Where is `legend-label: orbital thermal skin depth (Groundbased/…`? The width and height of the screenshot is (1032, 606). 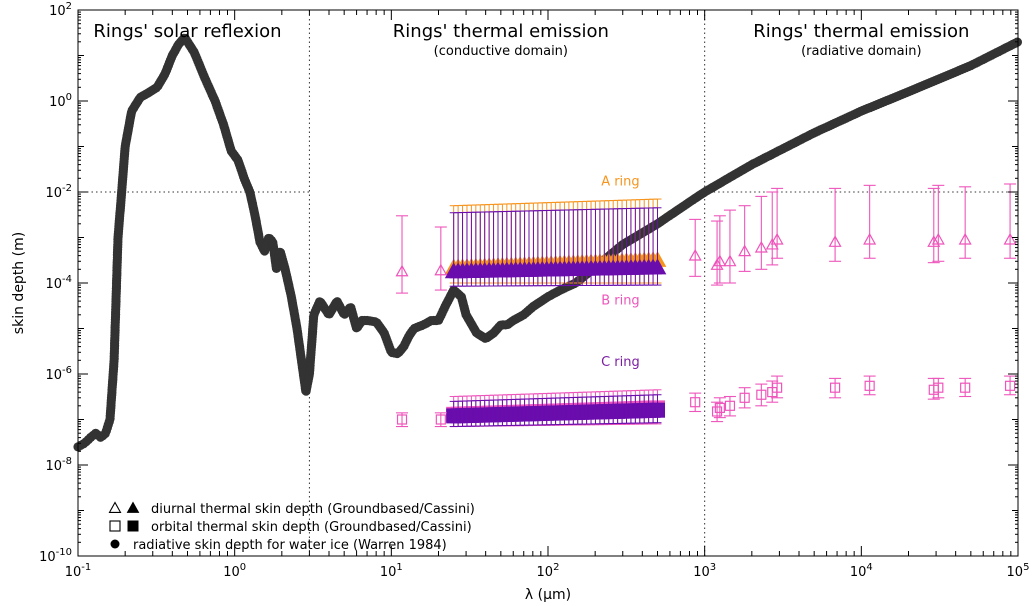 legend-label: orbital thermal skin depth (Groundbased/… is located at coordinates (311, 527).